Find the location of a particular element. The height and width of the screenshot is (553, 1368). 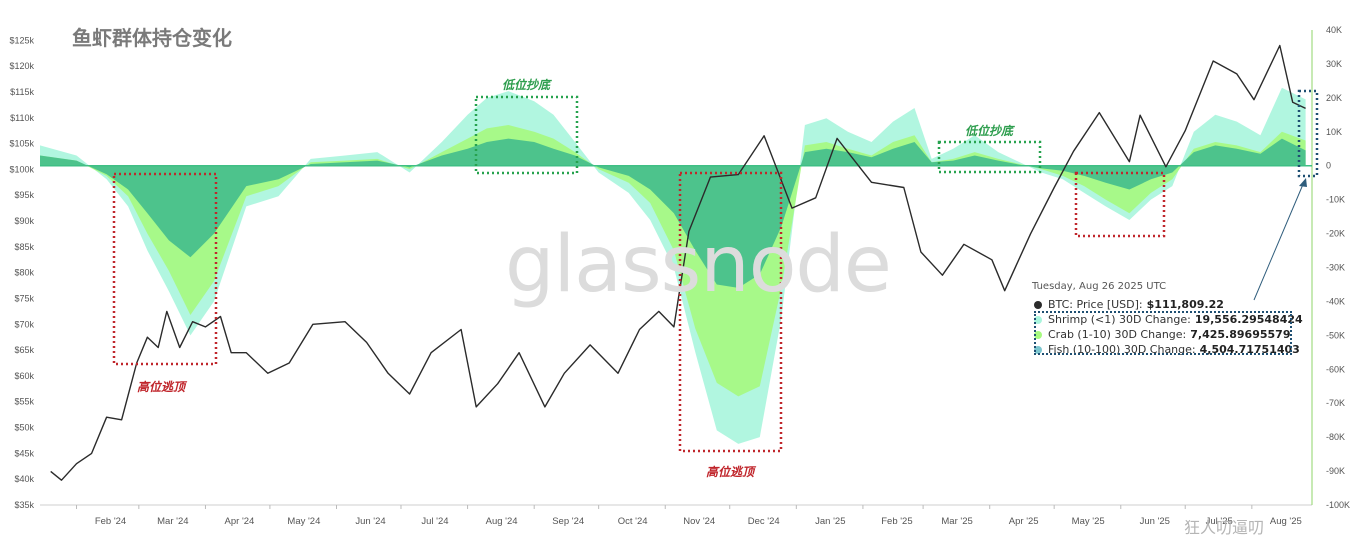

x-tick-label: Feb '25 is located at coordinates (896, 521).